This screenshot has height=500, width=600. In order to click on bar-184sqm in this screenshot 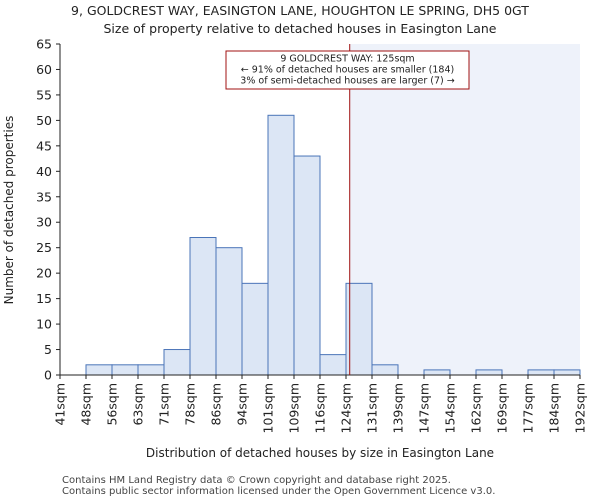, I will do `click(567, 372)`.